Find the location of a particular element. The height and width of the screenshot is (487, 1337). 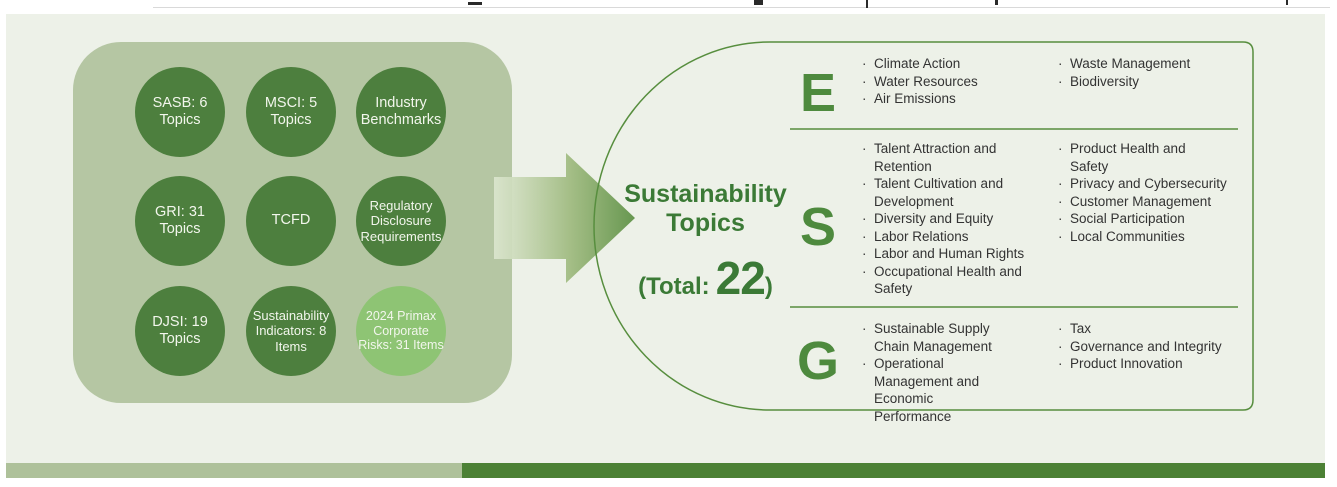

framework-circle-tcfd: TCFD is located at coordinates (291, 221).